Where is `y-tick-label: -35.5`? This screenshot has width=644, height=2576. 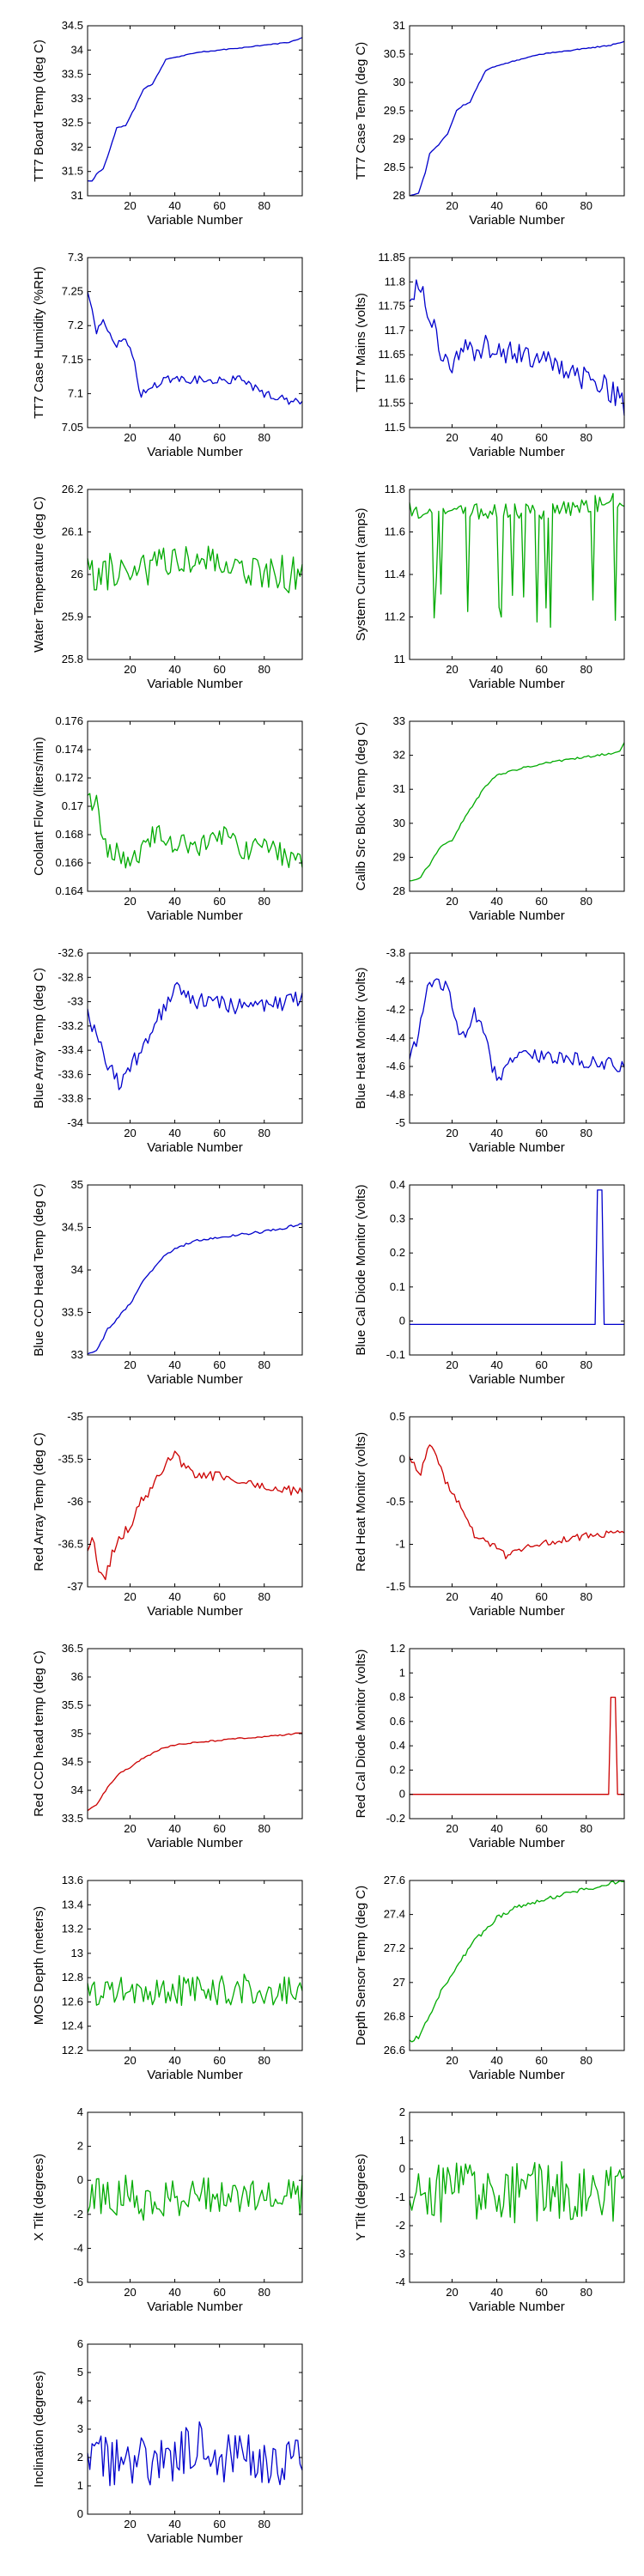
y-tick-label: -35.5 is located at coordinates (70, 1459).